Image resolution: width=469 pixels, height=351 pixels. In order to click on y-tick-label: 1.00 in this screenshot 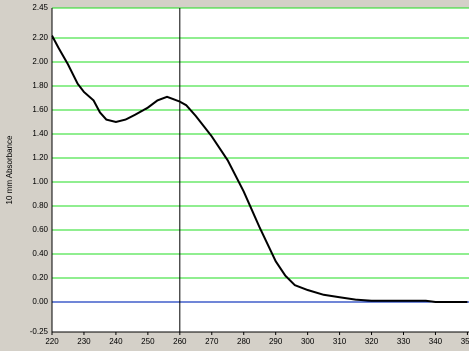, I will do `click(40, 181)`.